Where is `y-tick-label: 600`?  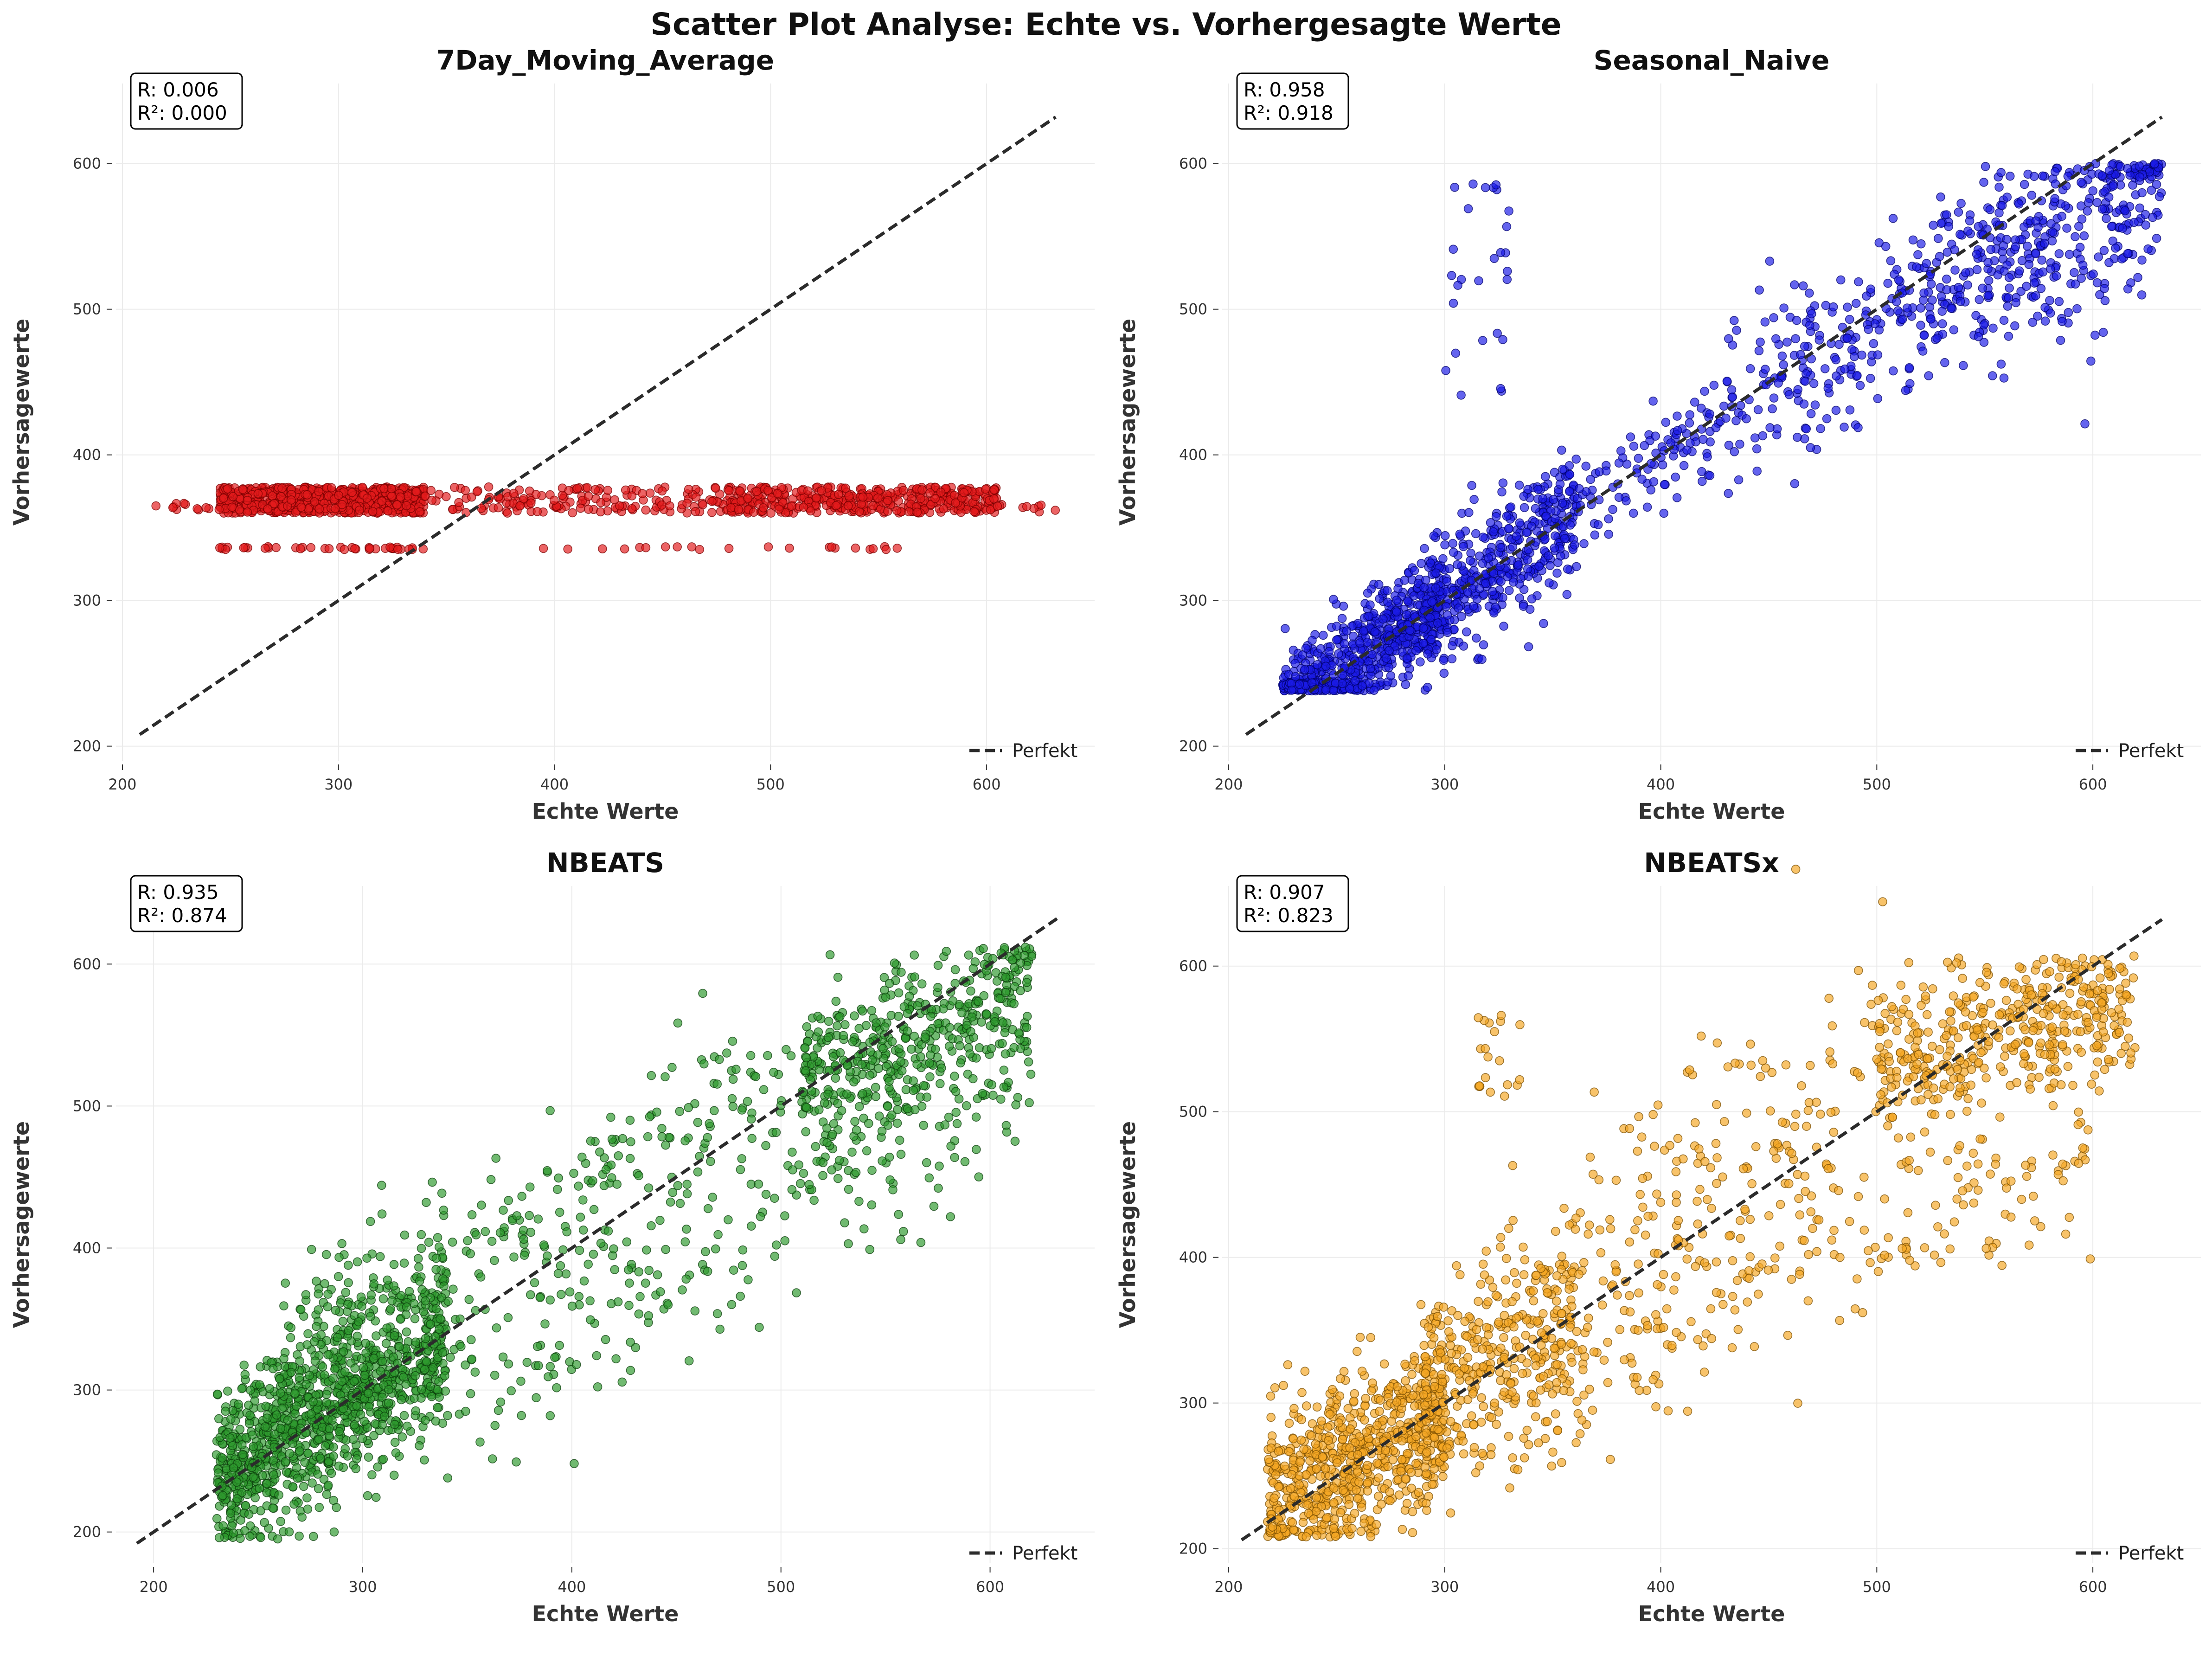
y-tick-label: 600 is located at coordinates (1193, 164).